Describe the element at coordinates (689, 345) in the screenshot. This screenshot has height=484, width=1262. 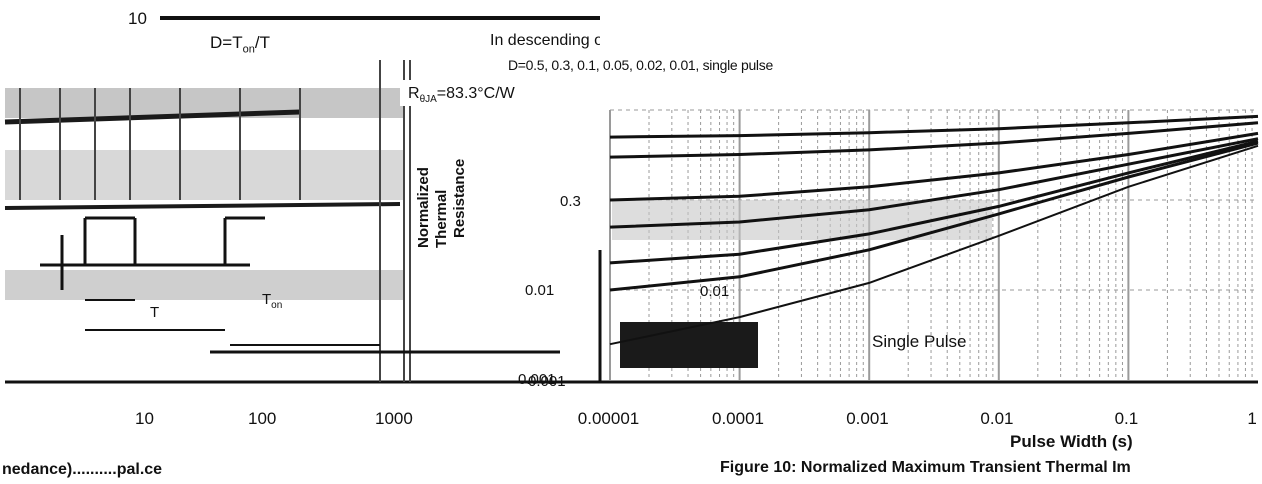
I see `dark-band` at that location.